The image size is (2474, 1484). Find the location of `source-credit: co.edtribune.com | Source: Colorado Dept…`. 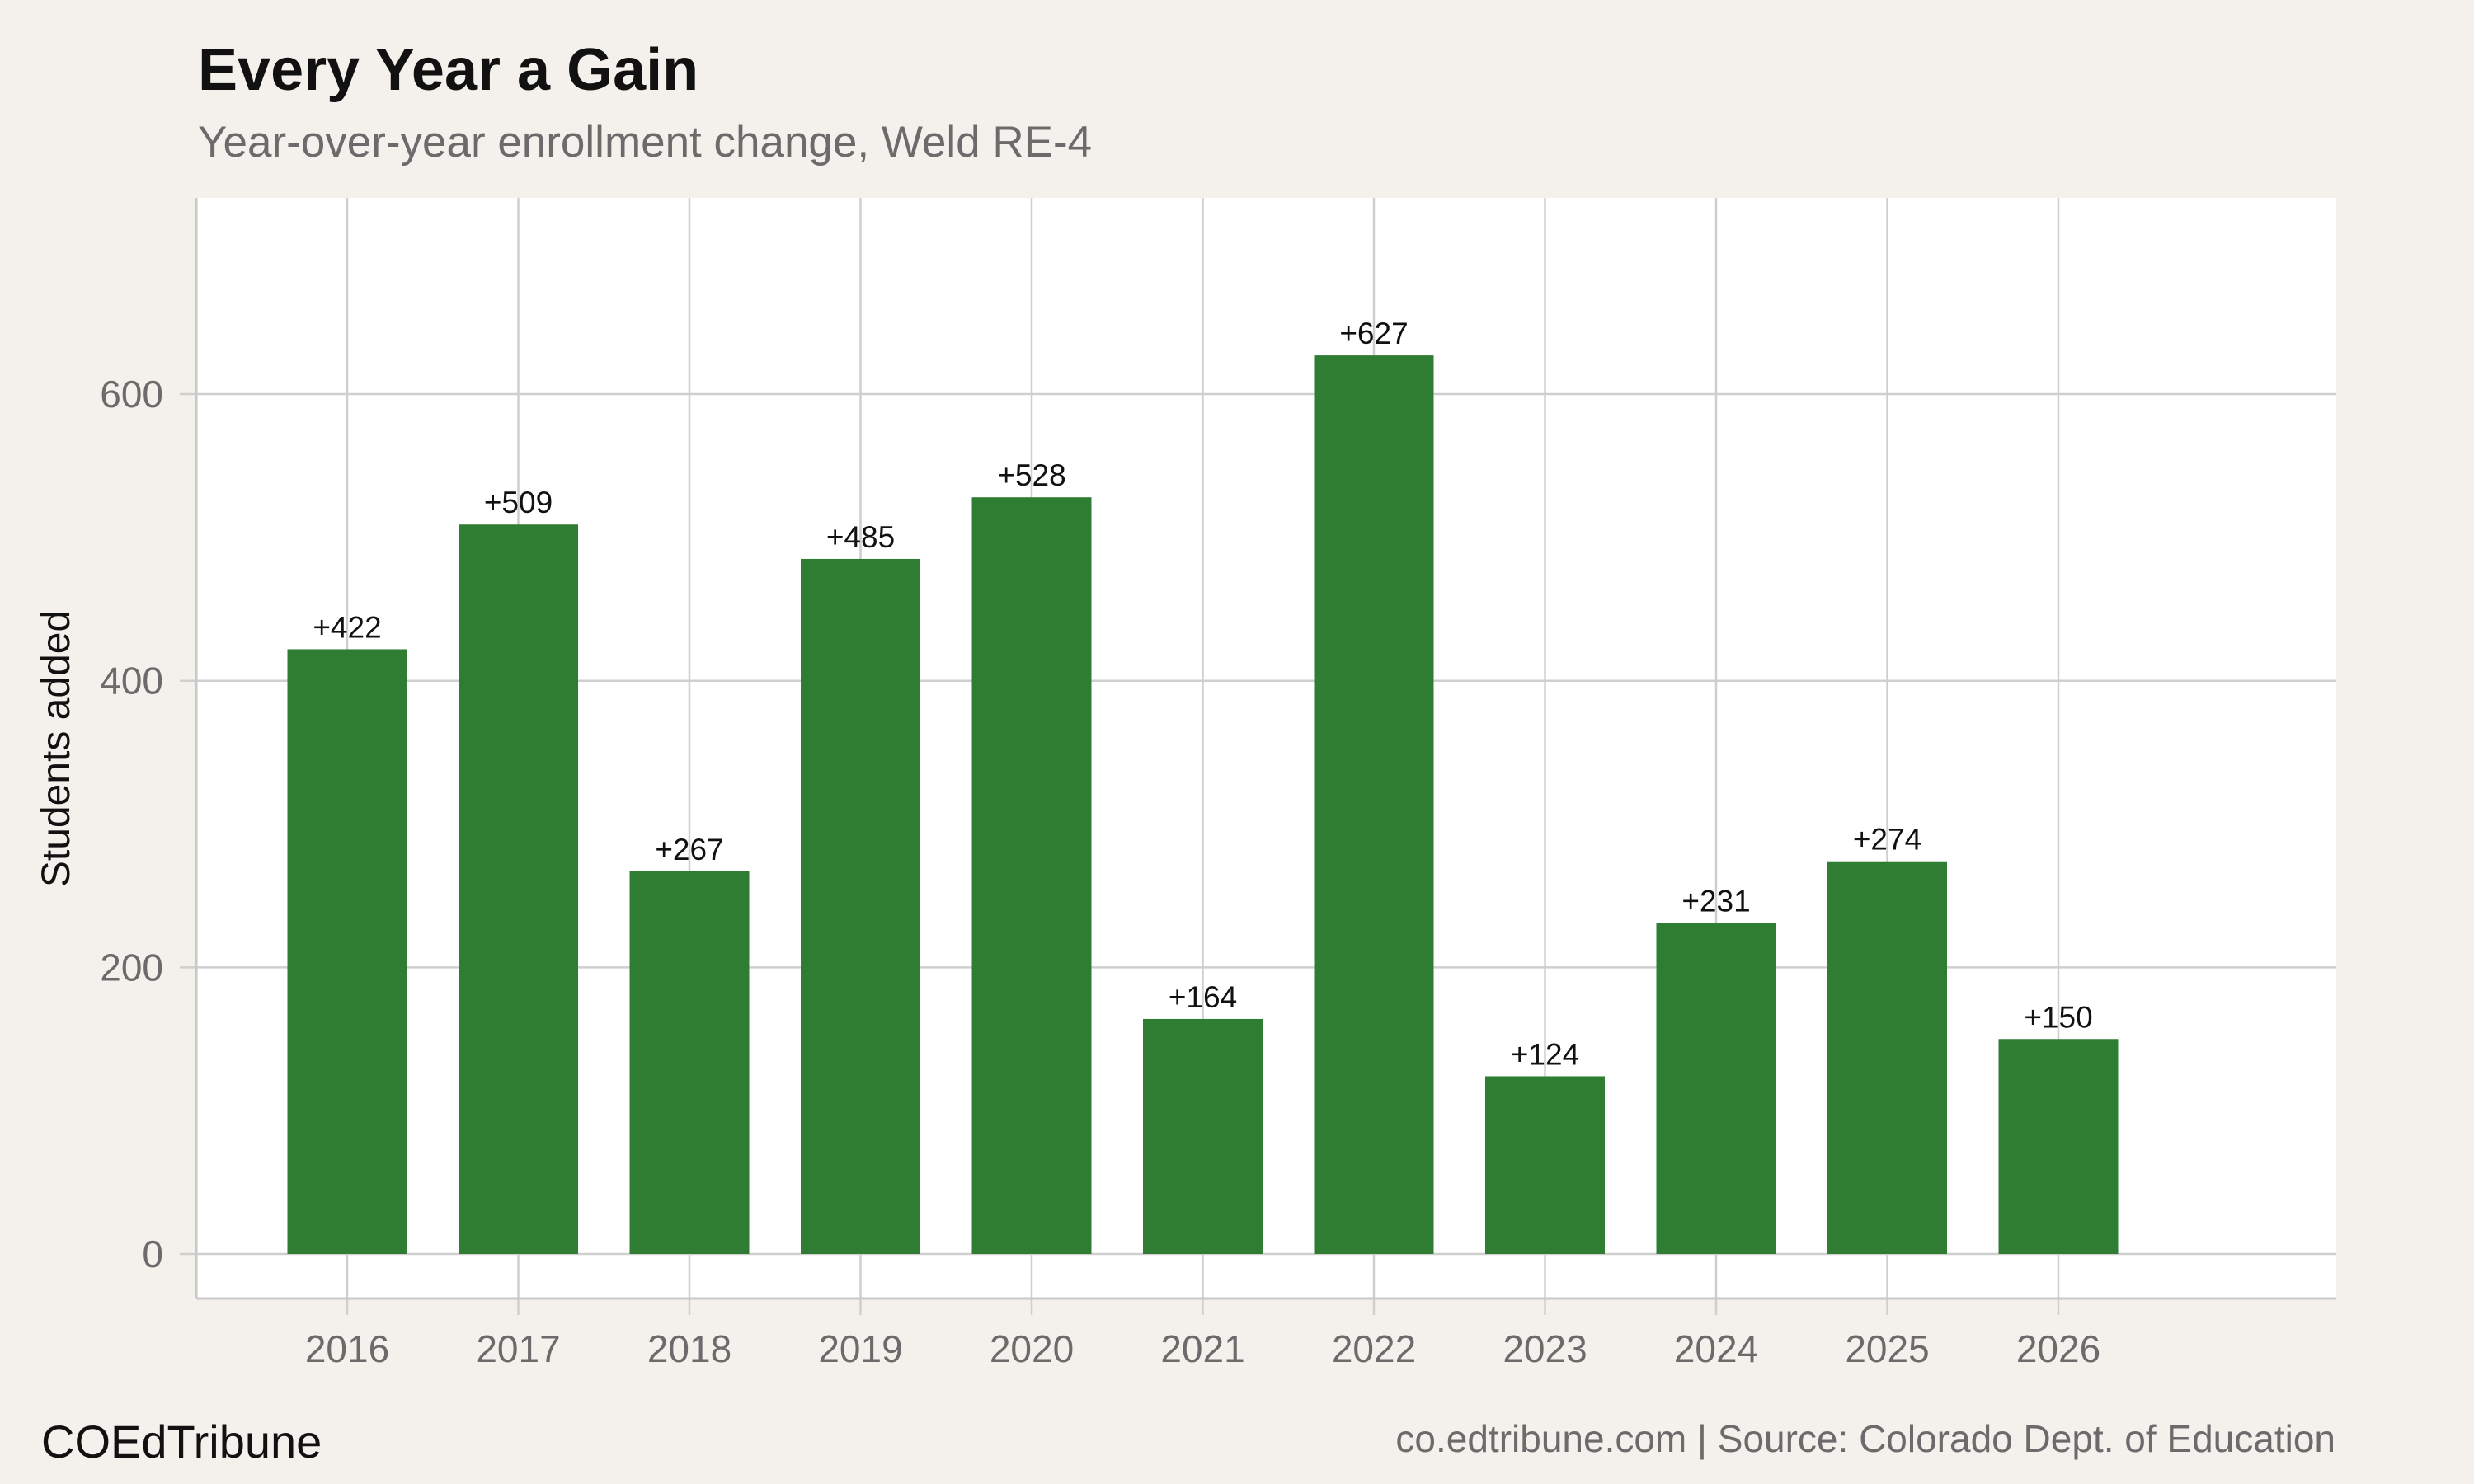

source-credit: co.edtribune.com | Source: Colorado Dept… is located at coordinates (1865, 1438).